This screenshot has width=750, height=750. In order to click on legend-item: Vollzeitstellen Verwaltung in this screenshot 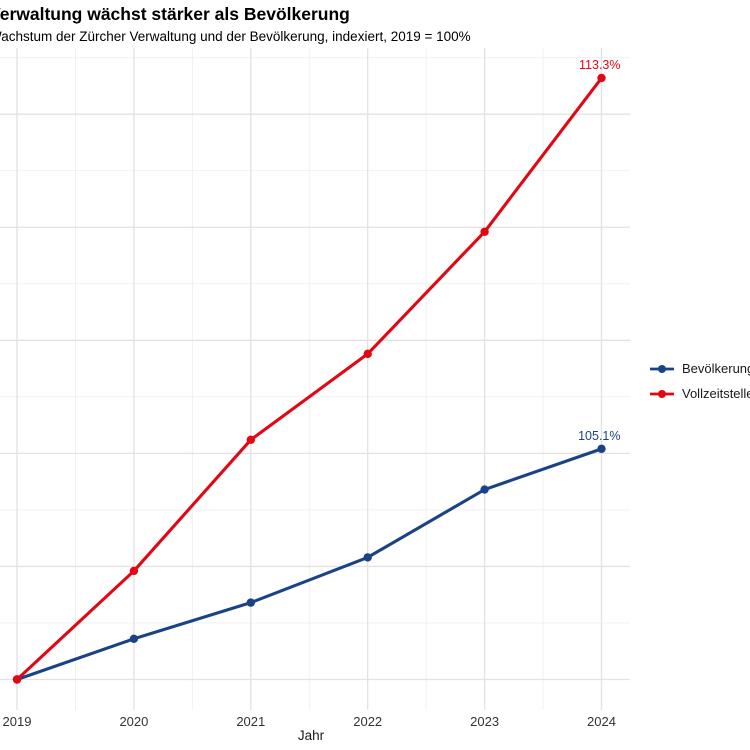, I will do `click(699, 393)`.